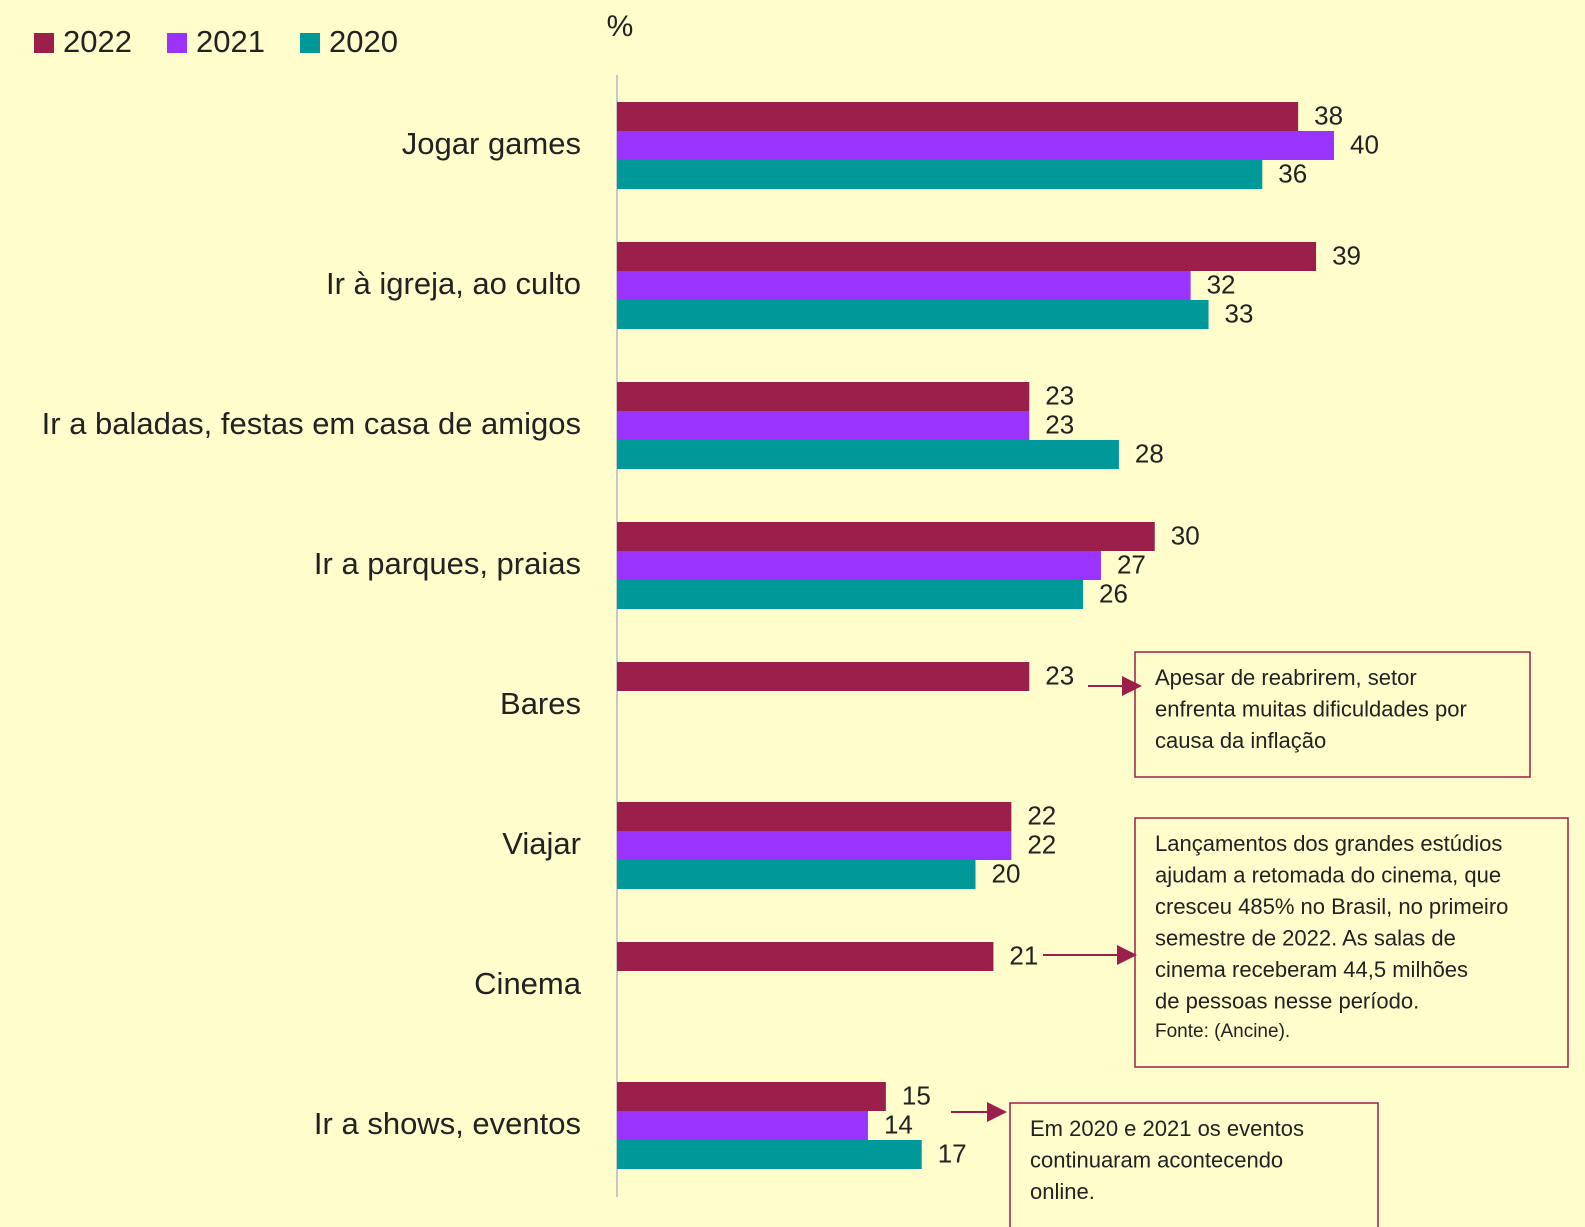  What do you see at coordinates (1062, 1191) in the screenshot?
I see `annotation-text: online.` at bounding box center [1062, 1191].